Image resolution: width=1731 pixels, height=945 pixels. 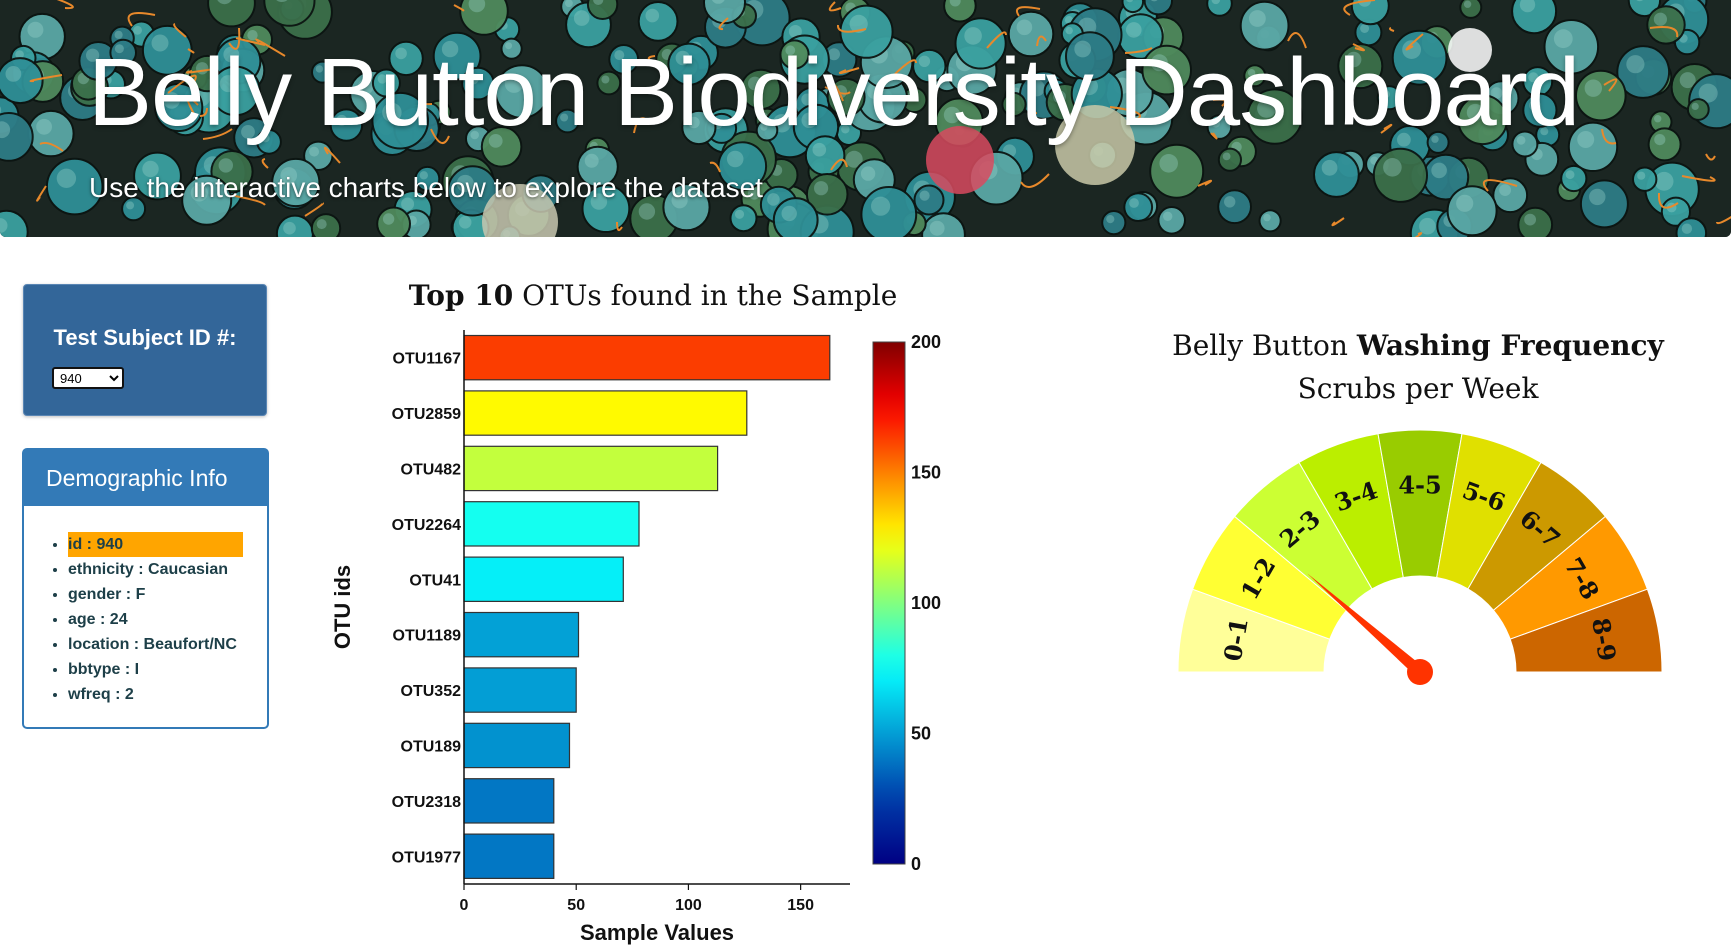 I want to click on subject-id-dropdown: 940, so click(x=88, y=378).